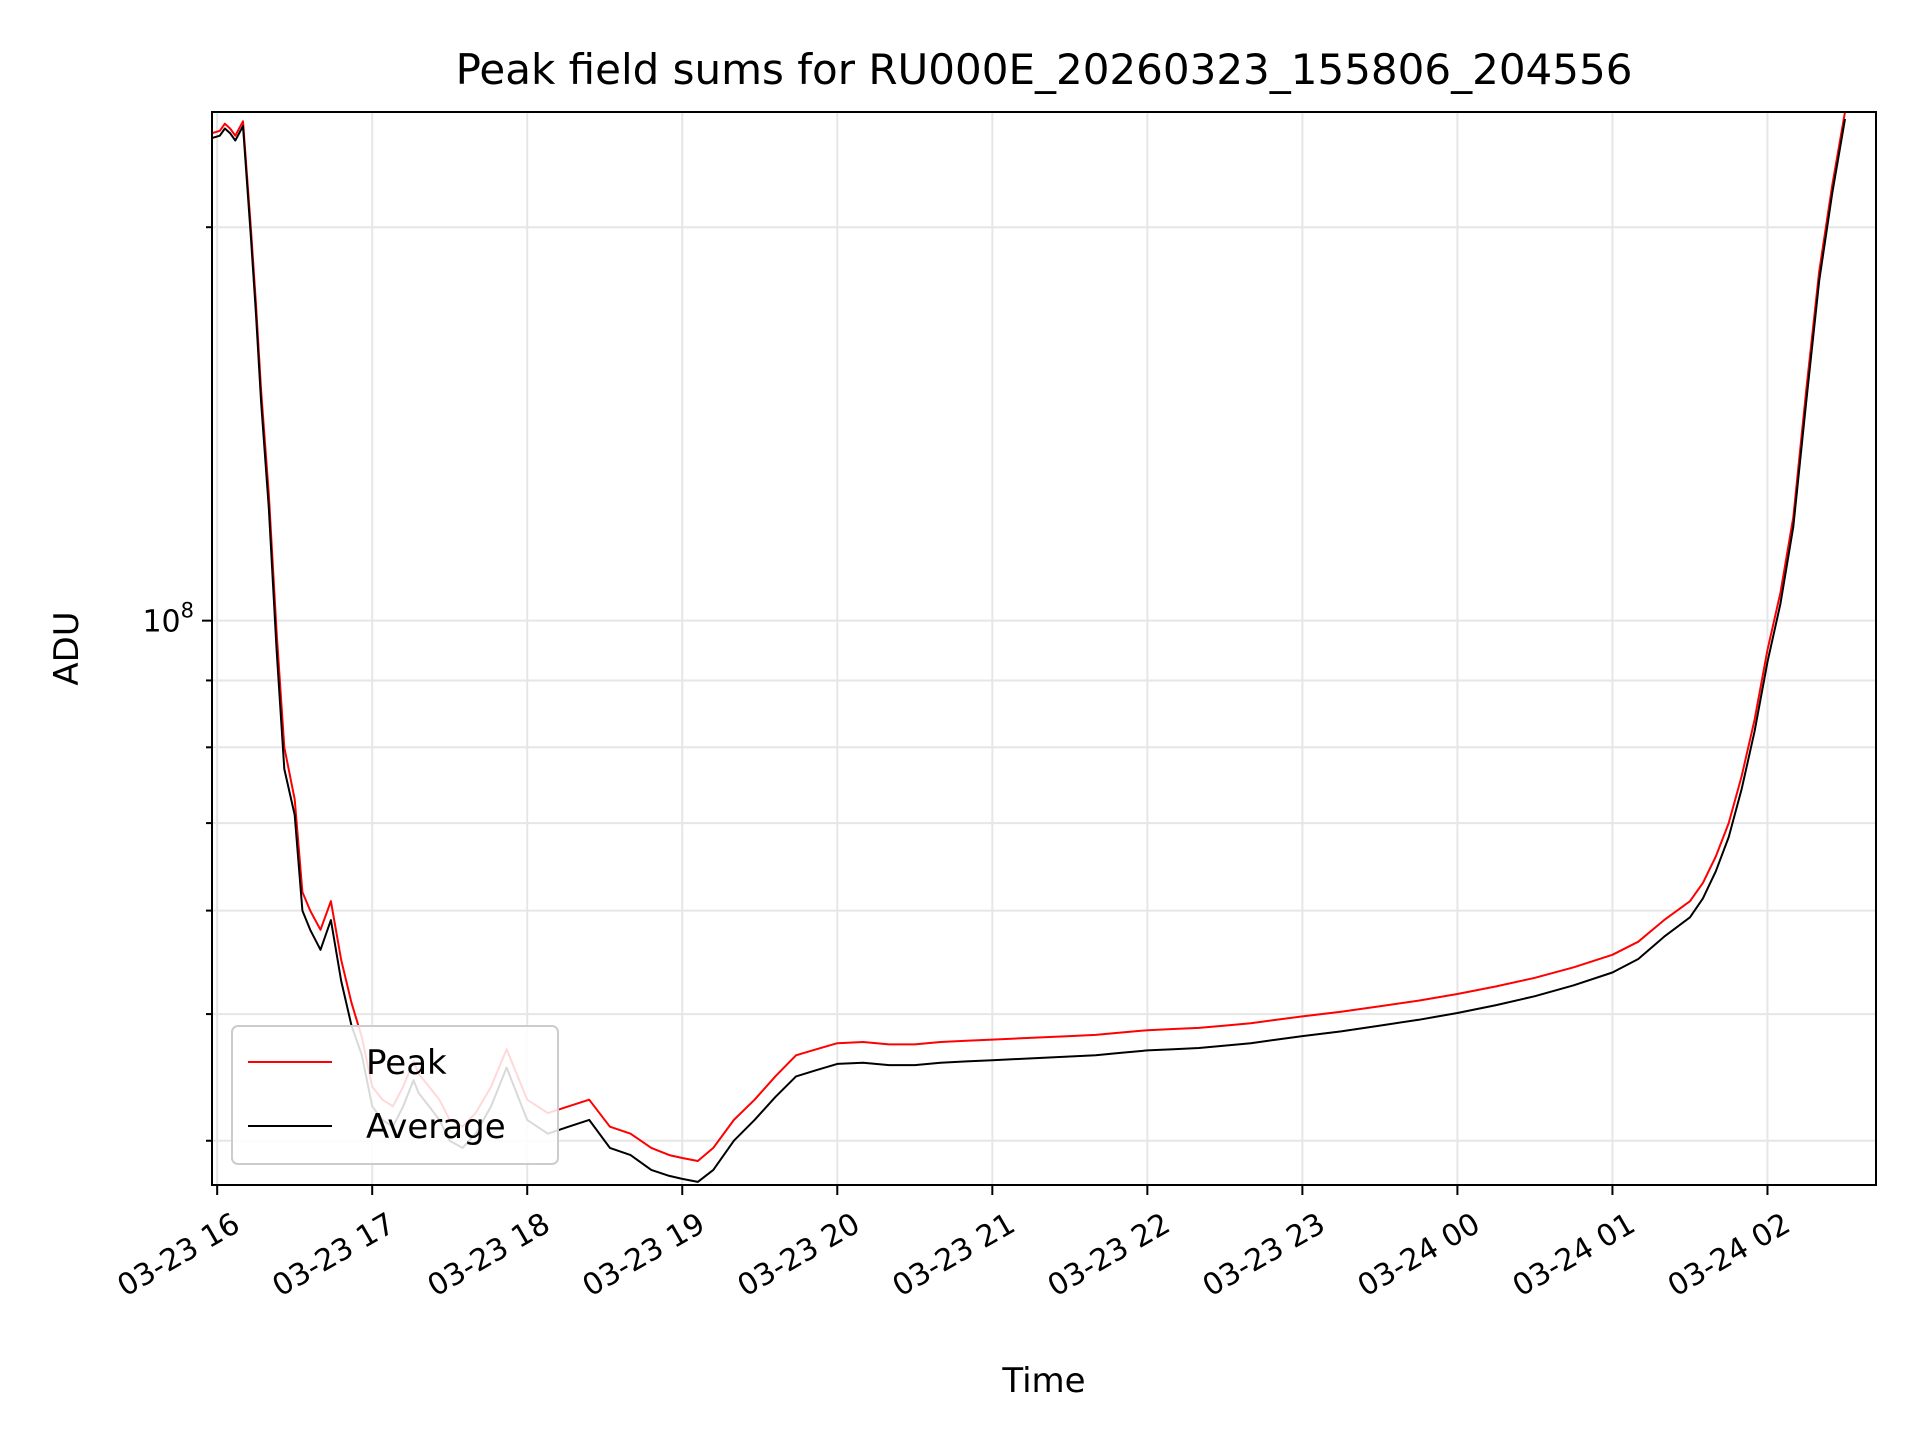 This screenshot has height=1440, width=1920. I want to click on legend: Peak Average, so click(395, 1095).